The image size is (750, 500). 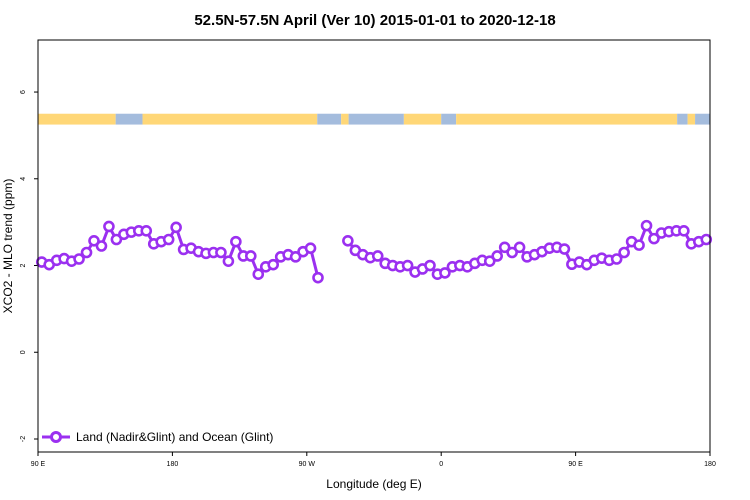 I want to click on series-markers, so click(x=374, y=251).